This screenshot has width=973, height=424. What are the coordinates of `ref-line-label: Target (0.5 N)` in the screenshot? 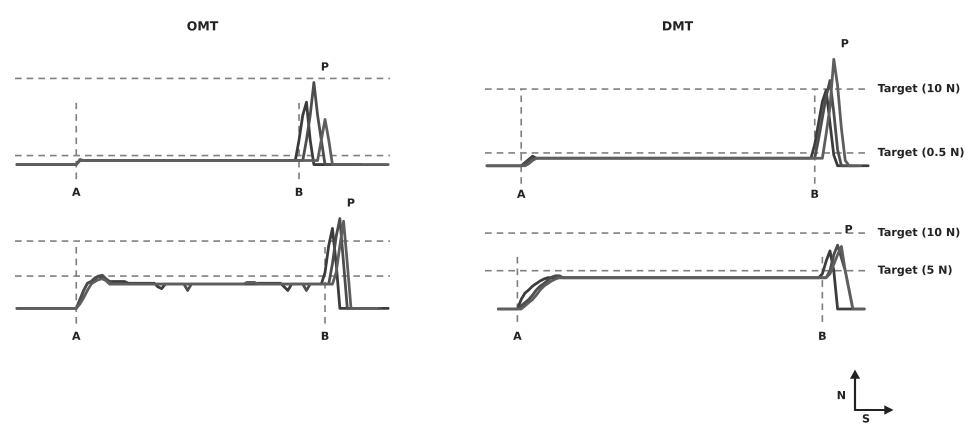 It's located at (921, 153).